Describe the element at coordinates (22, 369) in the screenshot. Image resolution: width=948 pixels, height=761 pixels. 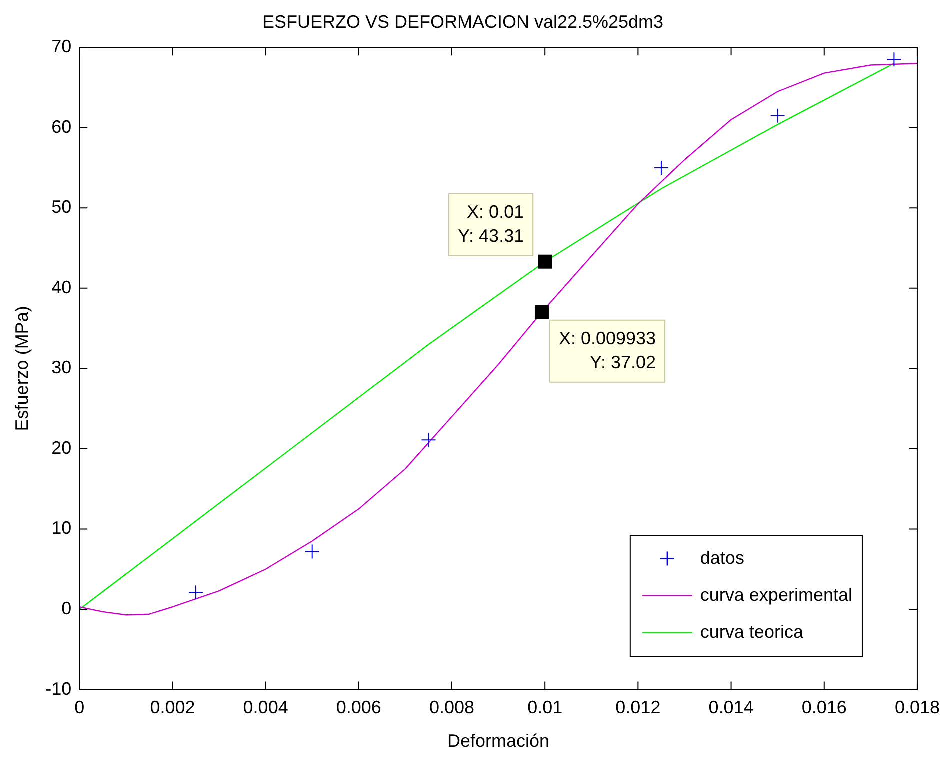
I see `y-axis-title: Esfuerzo (MPa)` at that location.